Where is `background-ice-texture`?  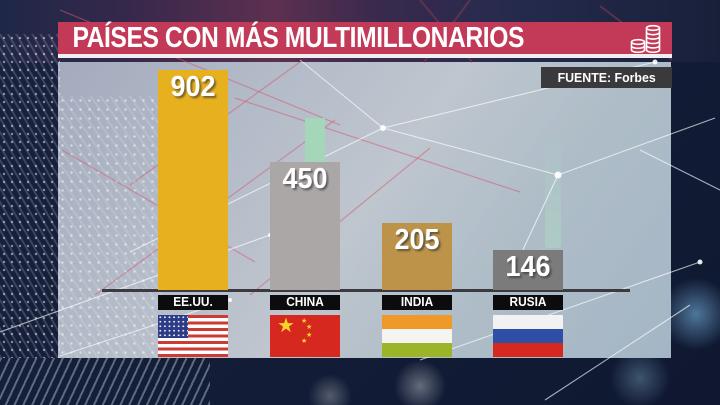
background-ice-texture is located at coordinates (105, 381).